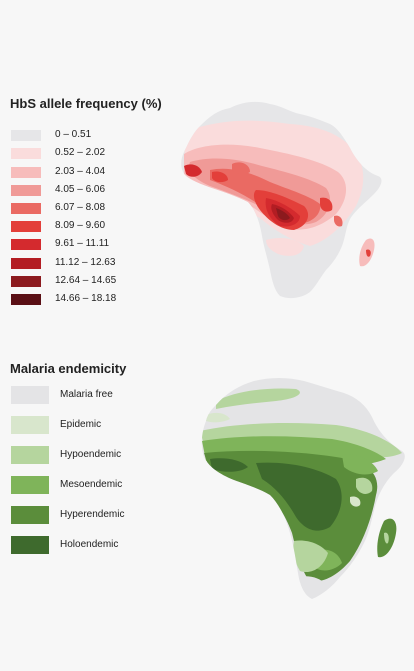 The height and width of the screenshot is (671, 414). What do you see at coordinates (85, 262) in the screenshot?
I see `legend-label: 11.12 – 12.63` at bounding box center [85, 262].